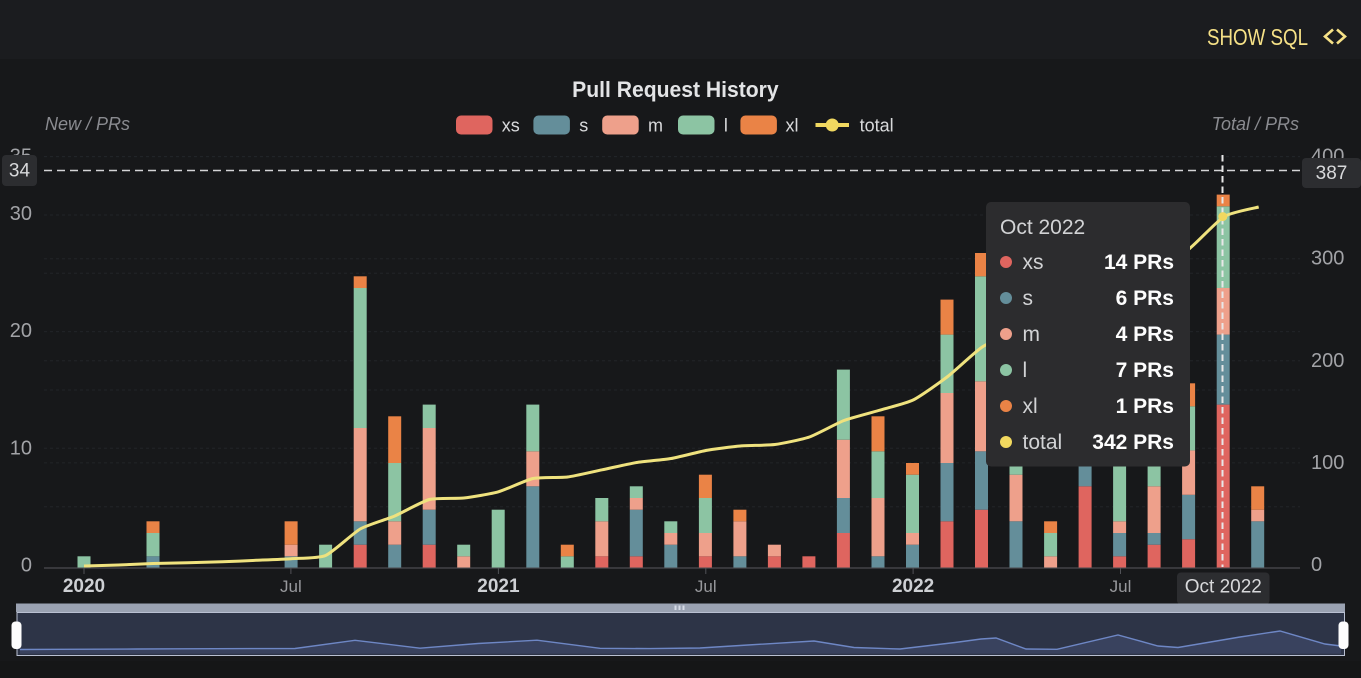 The image size is (1361, 678). I want to click on svg-text: 342 PRs, so click(1133, 442).